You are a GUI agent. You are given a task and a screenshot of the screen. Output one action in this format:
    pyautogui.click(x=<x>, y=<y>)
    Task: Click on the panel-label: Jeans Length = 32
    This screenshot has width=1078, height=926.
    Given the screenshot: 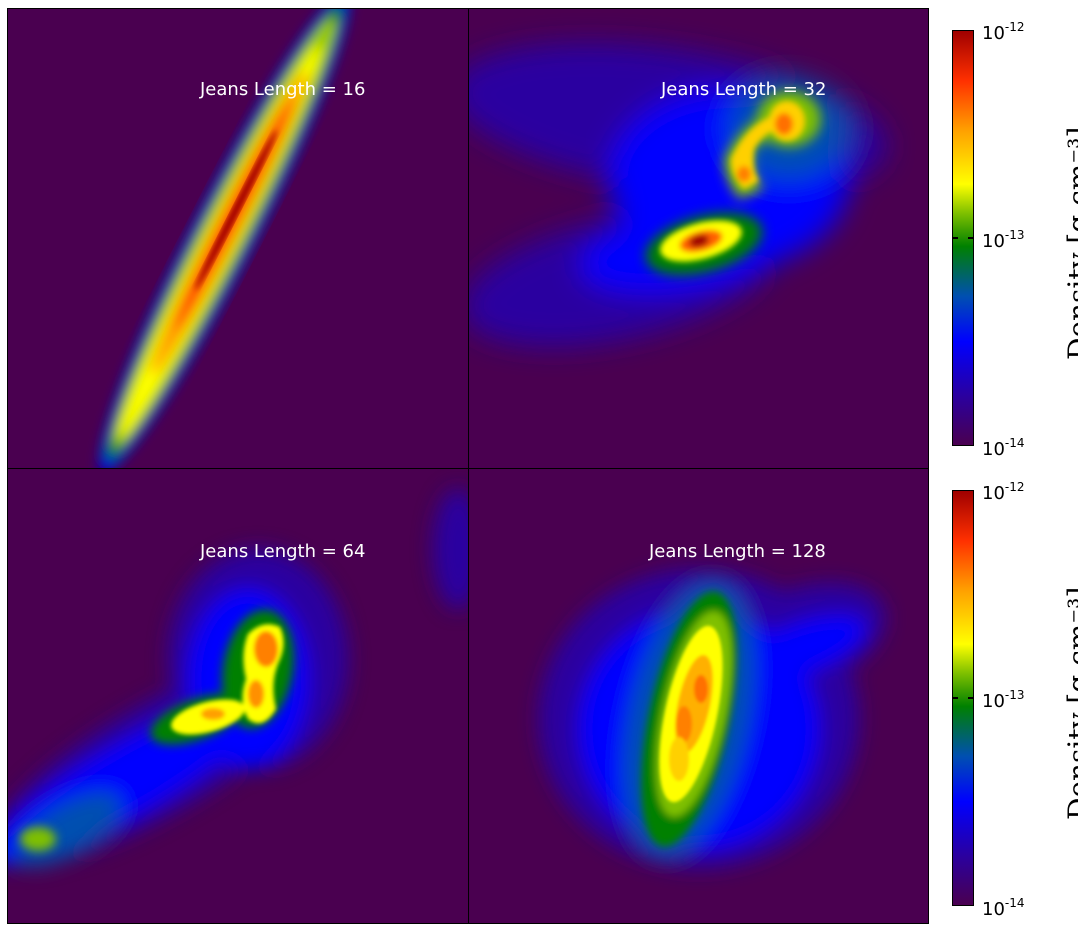 What is the action you would take?
    pyautogui.click(x=744, y=89)
    